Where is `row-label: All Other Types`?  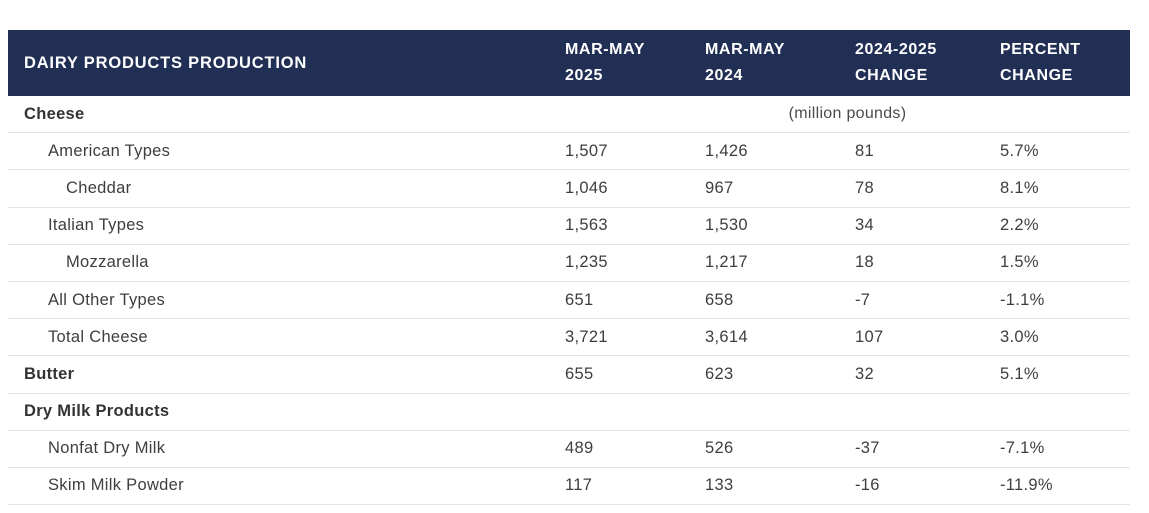
row-label: All Other Types is located at coordinates (106, 299).